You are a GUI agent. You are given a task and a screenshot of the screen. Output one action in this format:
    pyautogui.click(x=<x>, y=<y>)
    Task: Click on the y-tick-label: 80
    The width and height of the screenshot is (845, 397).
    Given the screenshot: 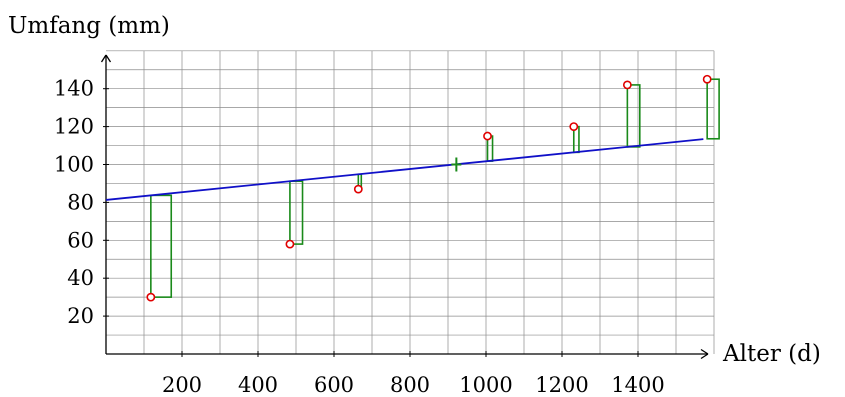 What is the action you would take?
    pyautogui.click(x=80, y=202)
    